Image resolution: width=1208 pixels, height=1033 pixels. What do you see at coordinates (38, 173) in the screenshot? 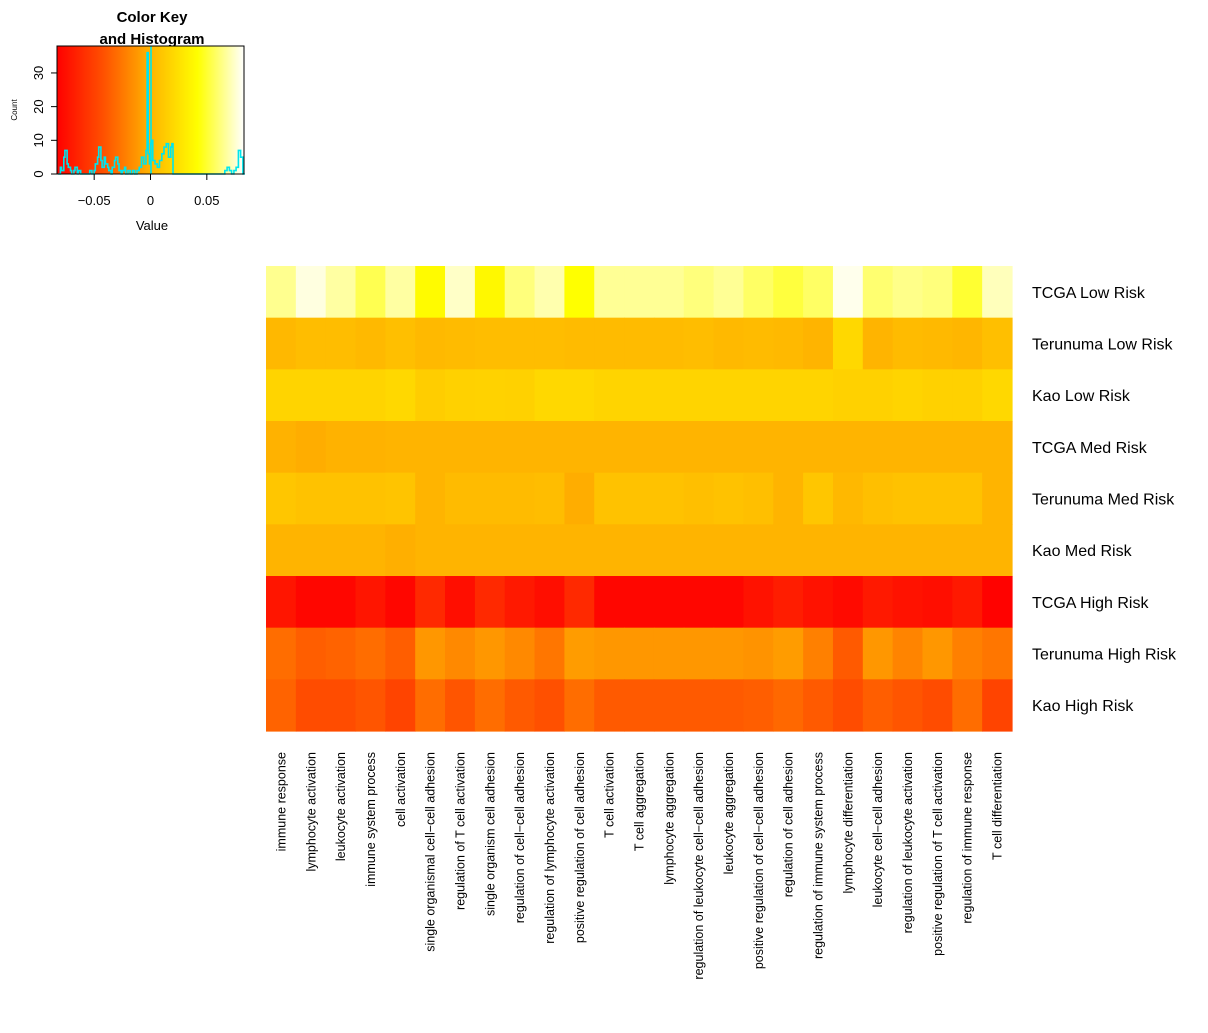
I see `color-key-y-tick-label: 0` at bounding box center [38, 173].